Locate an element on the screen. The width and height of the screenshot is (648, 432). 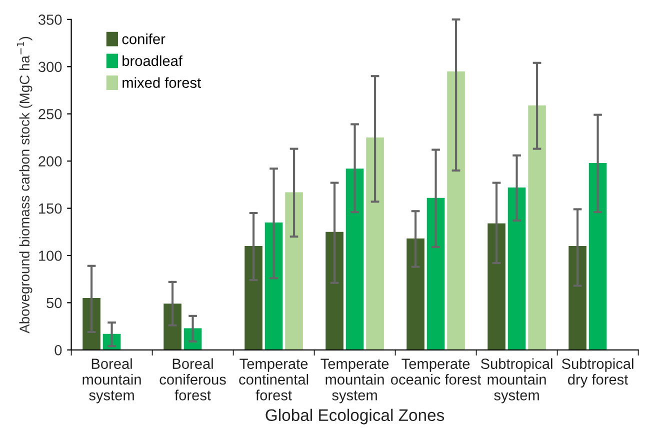
y-tick-label: 200 is located at coordinates (50, 161).